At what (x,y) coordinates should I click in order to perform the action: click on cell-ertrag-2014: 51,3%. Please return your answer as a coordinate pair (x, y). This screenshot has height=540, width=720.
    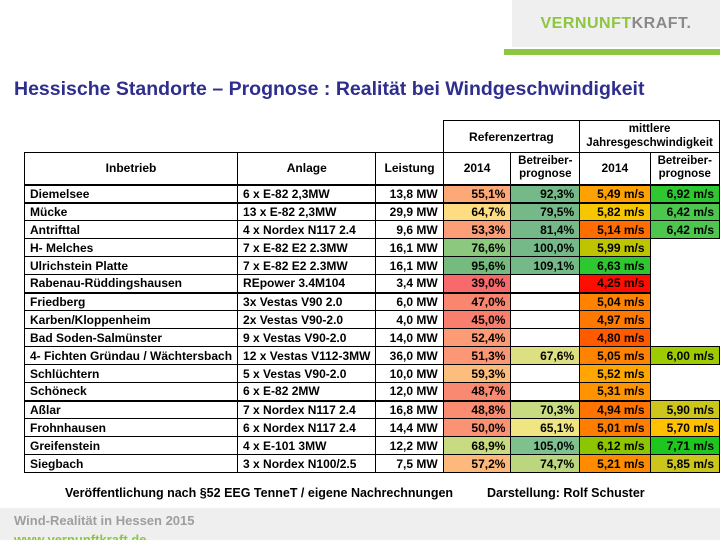
    Looking at the image, I should click on (477, 355).